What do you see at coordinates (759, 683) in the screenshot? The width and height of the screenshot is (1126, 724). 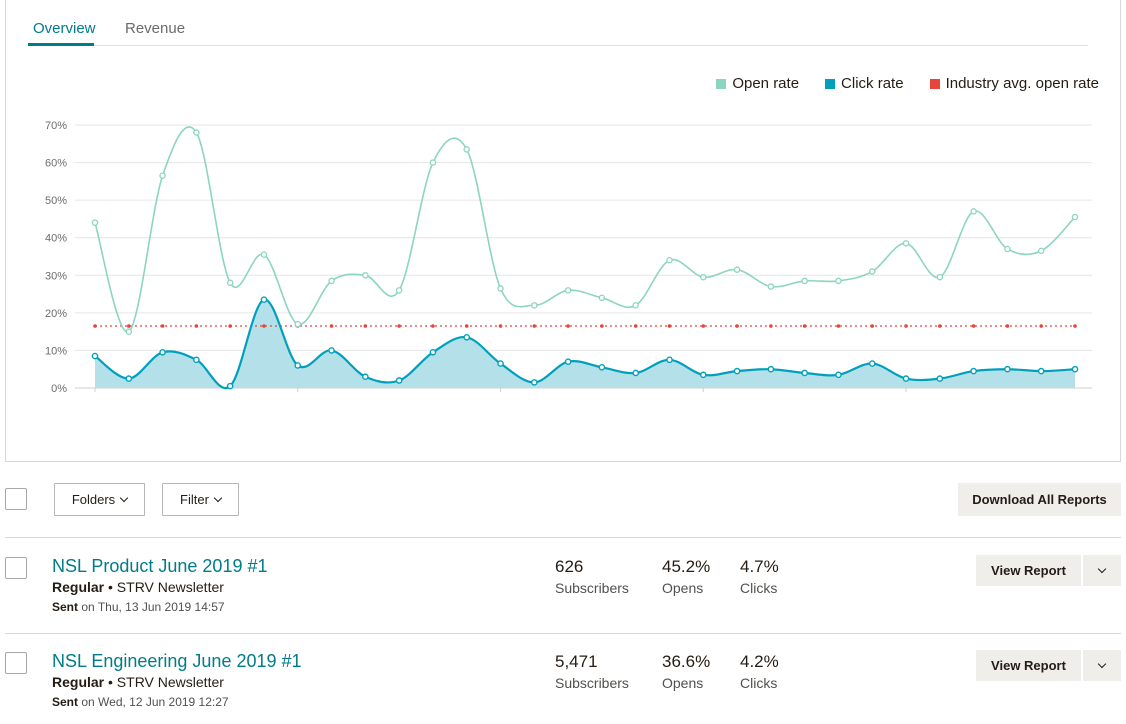 I see `clicks-label: Clicks` at bounding box center [759, 683].